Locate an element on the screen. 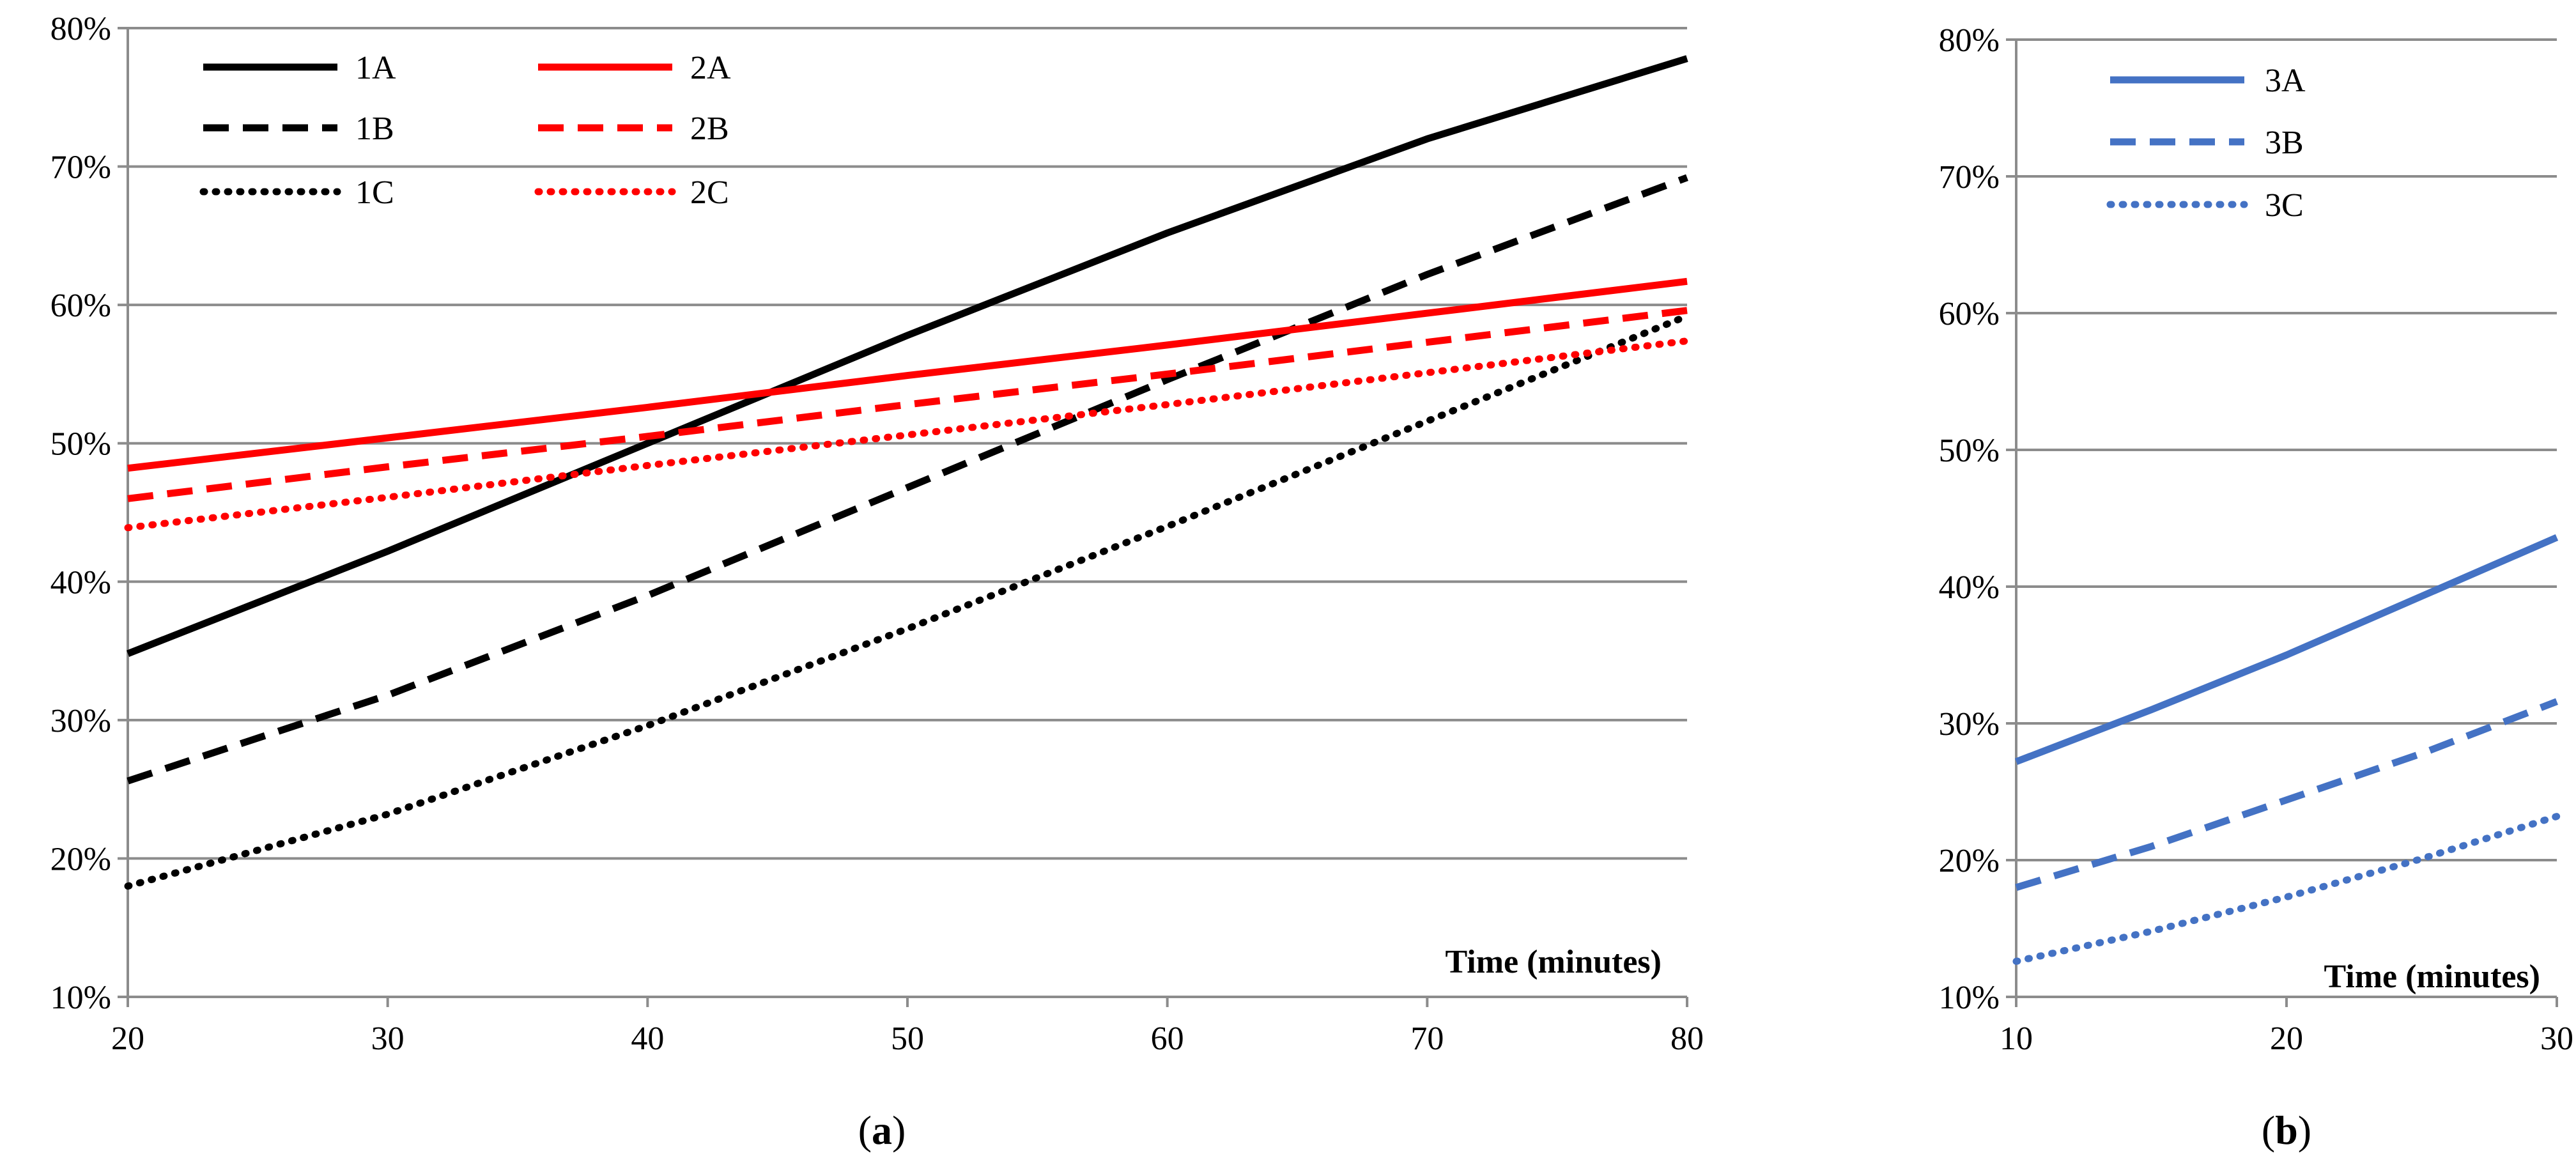  x-tick-label: 40 is located at coordinates (647, 1039).